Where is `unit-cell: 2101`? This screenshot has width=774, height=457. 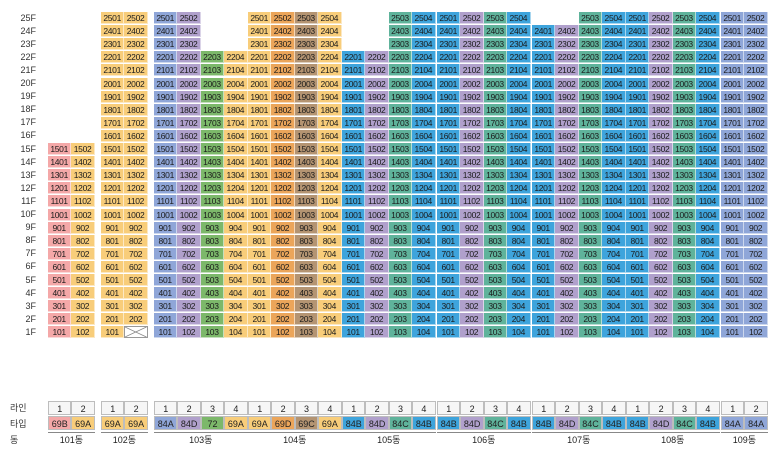
unit-cell: 2101 is located at coordinates (449, 70).